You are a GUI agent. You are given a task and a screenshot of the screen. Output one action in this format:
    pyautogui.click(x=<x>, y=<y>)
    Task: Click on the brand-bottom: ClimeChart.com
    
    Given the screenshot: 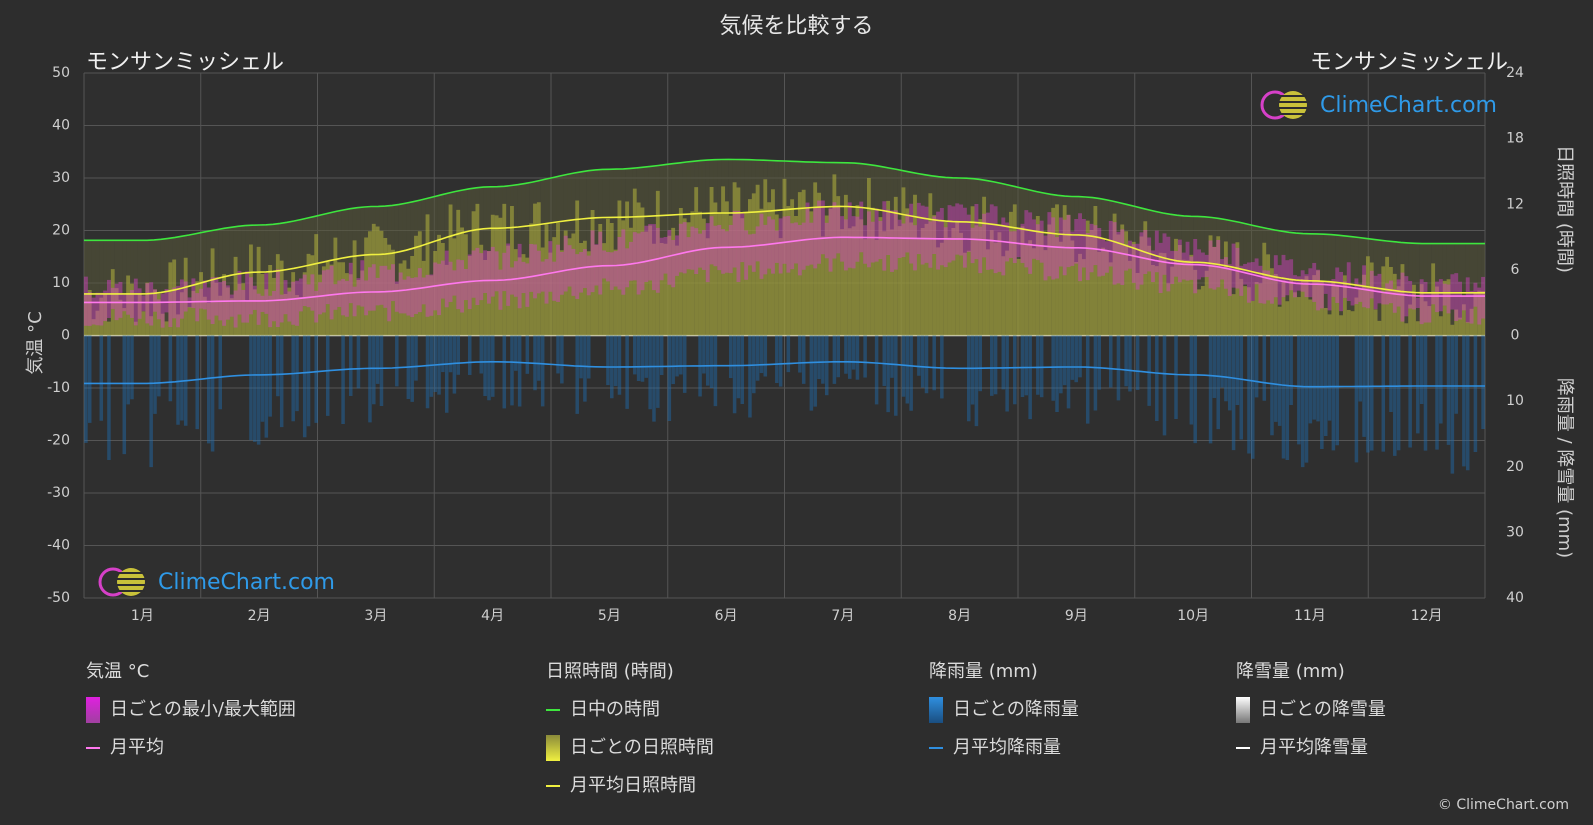 What is the action you would take?
    pyautogui.click(x=215, y=582)
    